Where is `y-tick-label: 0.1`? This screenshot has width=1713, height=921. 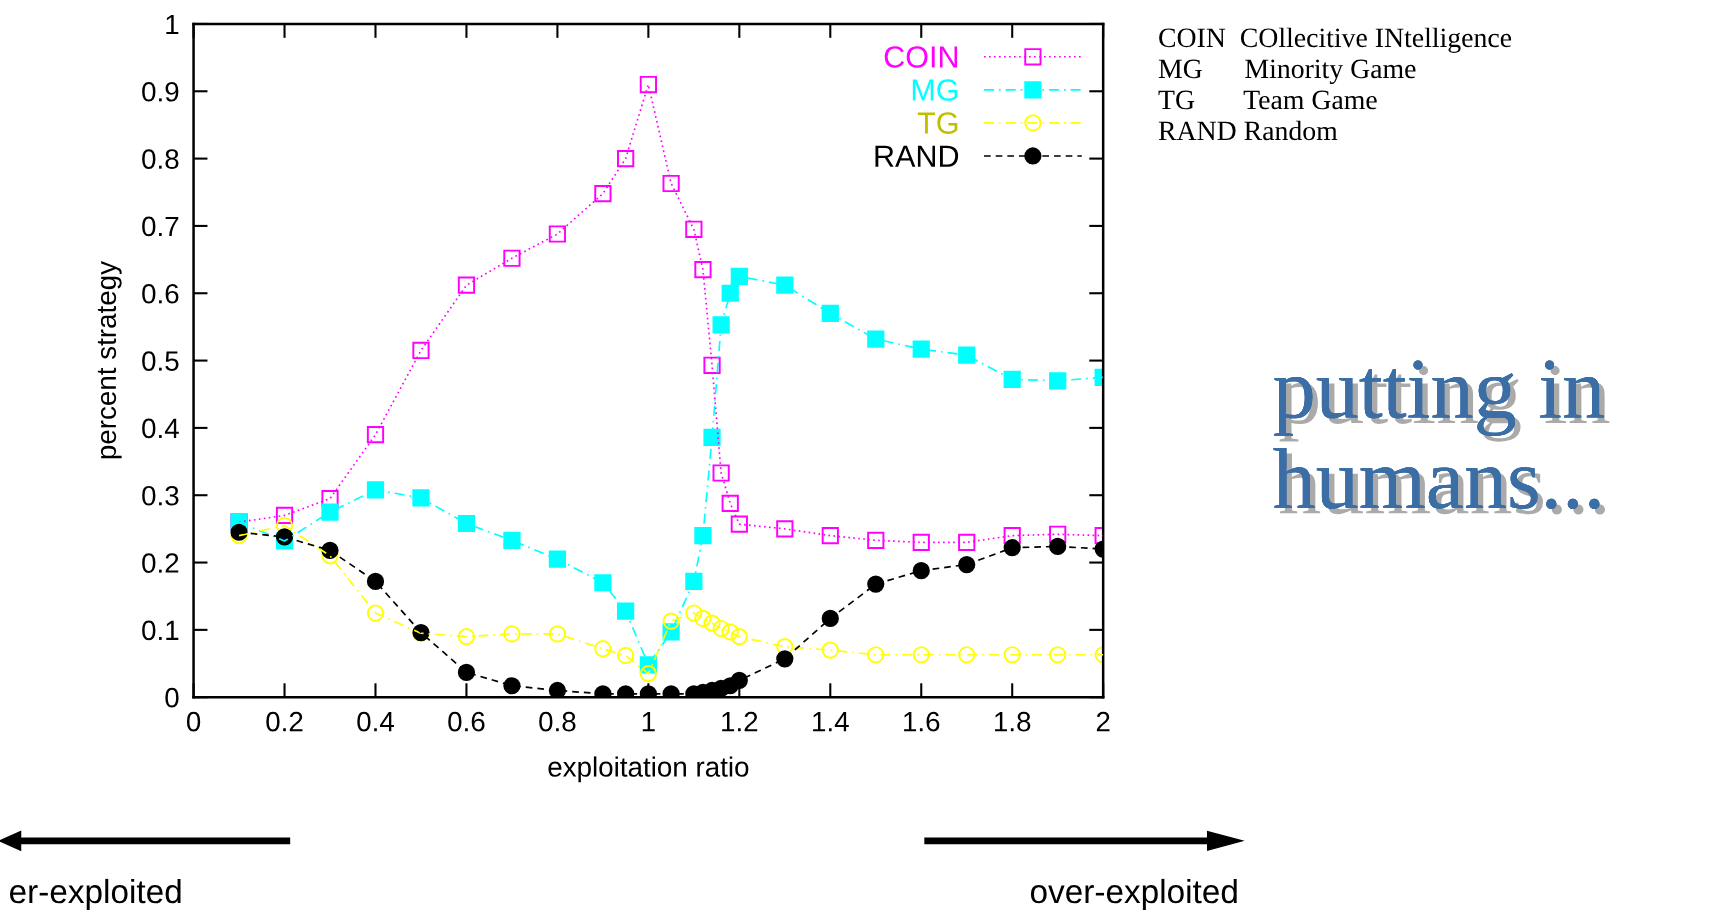
y-tick-label: 0.1 is located at coordinates (160, 630).